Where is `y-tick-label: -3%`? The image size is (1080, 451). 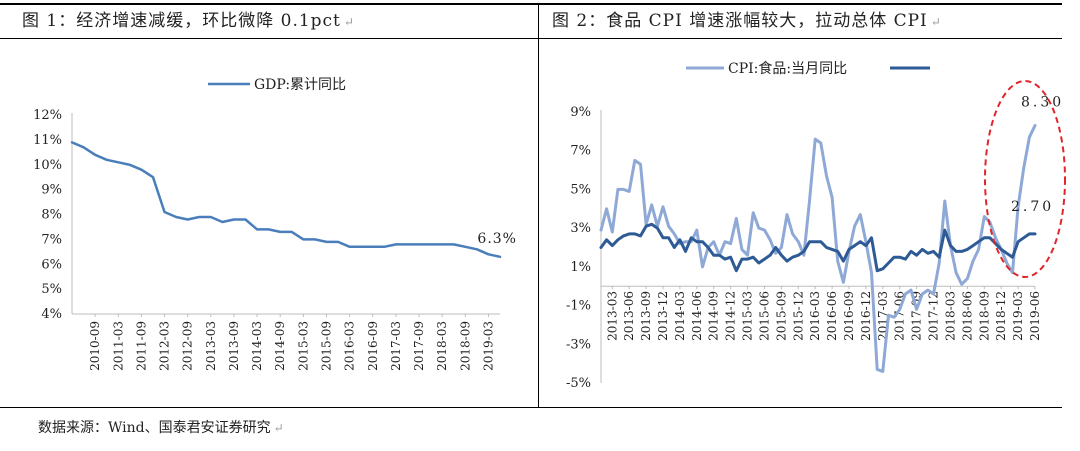 y-tick-label: -3% is located at coordinates (578, 344).